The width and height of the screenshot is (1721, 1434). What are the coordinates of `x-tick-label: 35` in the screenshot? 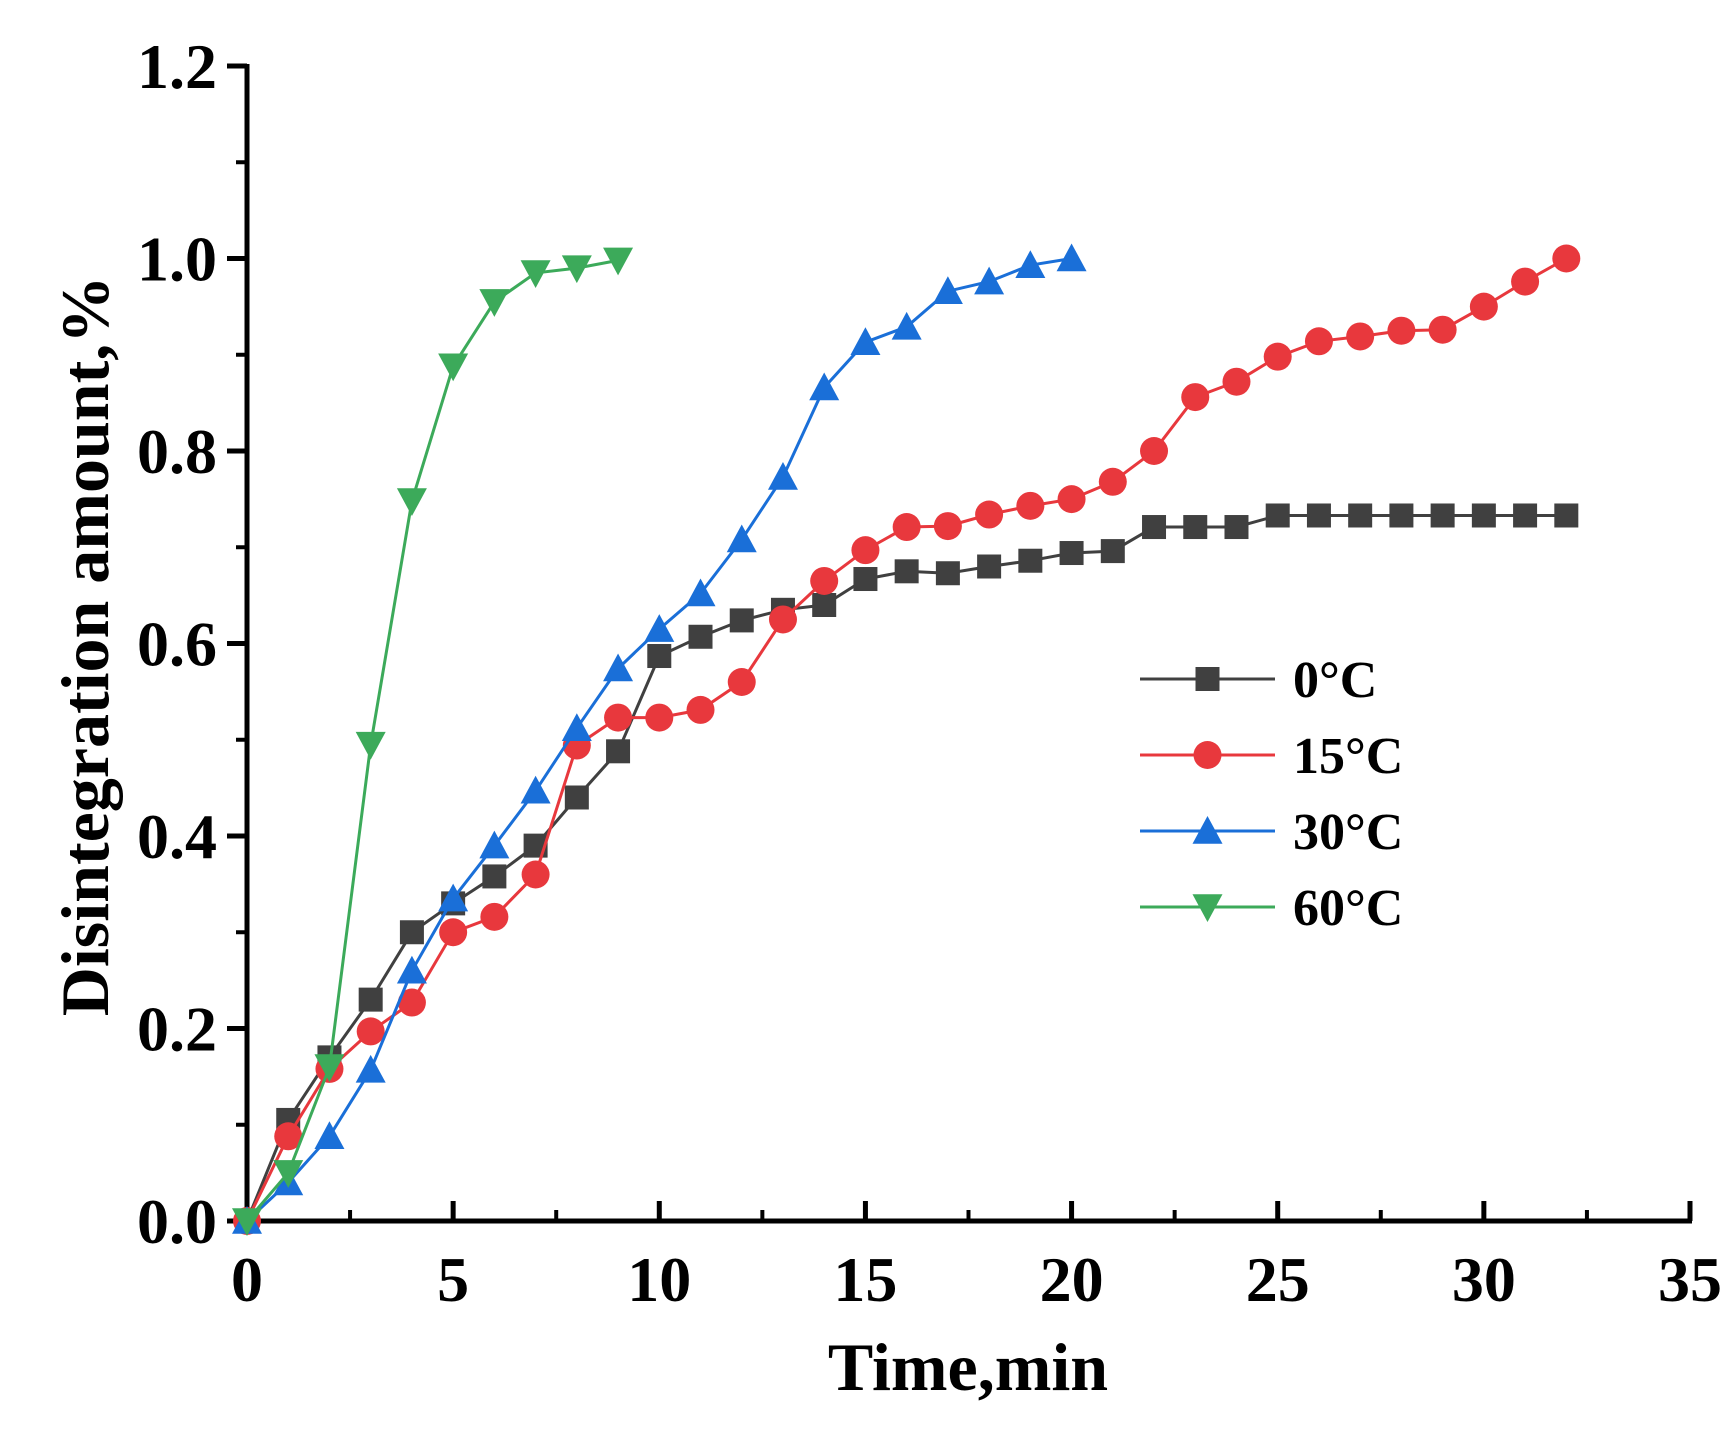 It's located at (1689, 1279).